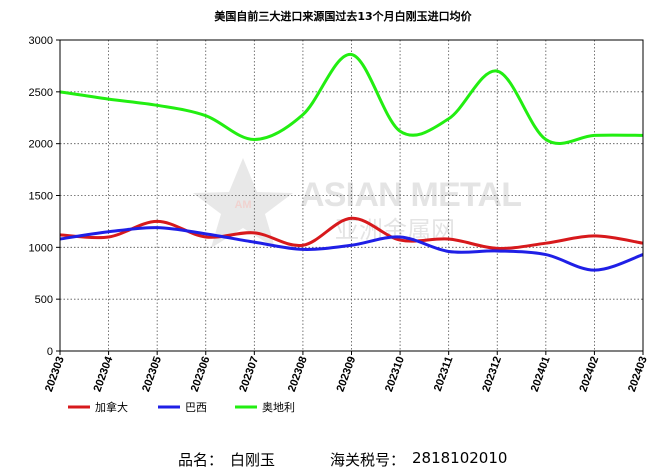 This screenshot has width=661, height=473. I want to click on x-tick-label: 202308, so click(298, 374).